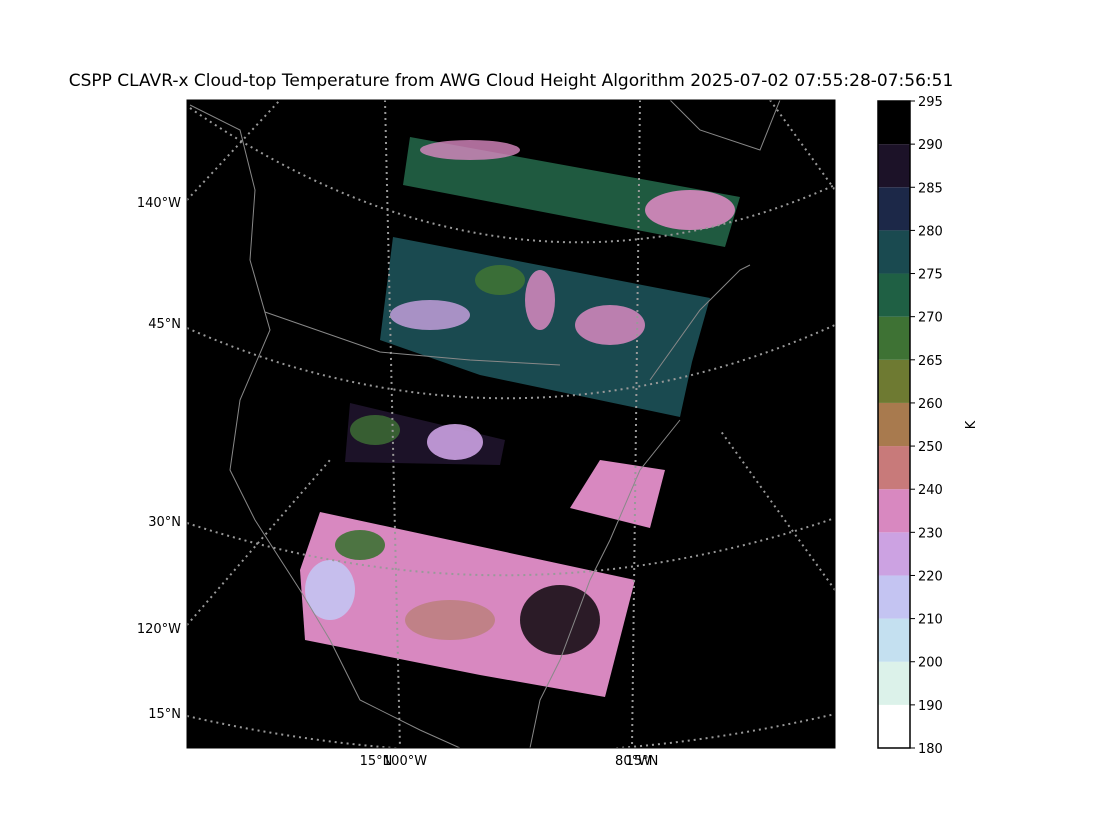 The height and width of the screenshot is (840, 1120). Describe the element at coordinates (930, 275) in the screenshot. I see `colorbar-tick-label: 275` at that location.